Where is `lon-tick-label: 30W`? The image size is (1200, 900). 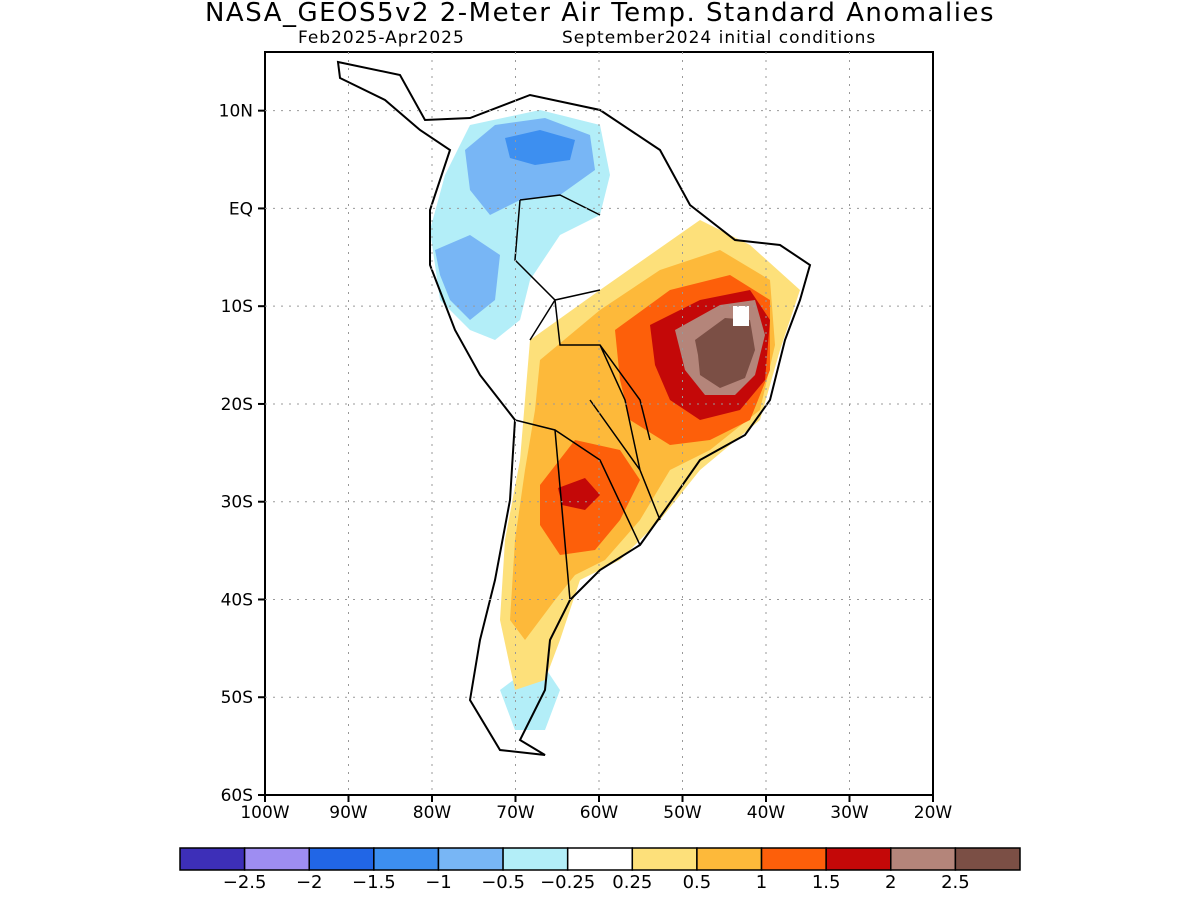
lon-tick-label: 30W is located at coordinates (849, 813).